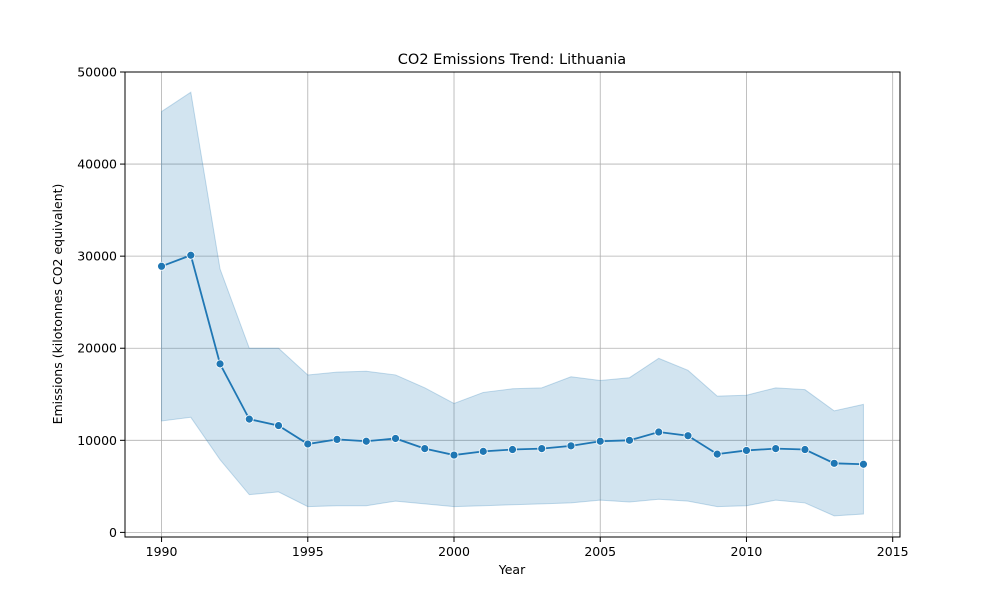 This screenshot has height=600, width=1000. Describe the element at coordinates (893, 551) in the screenshot. I see `x-tick-label: 2015` at that location.